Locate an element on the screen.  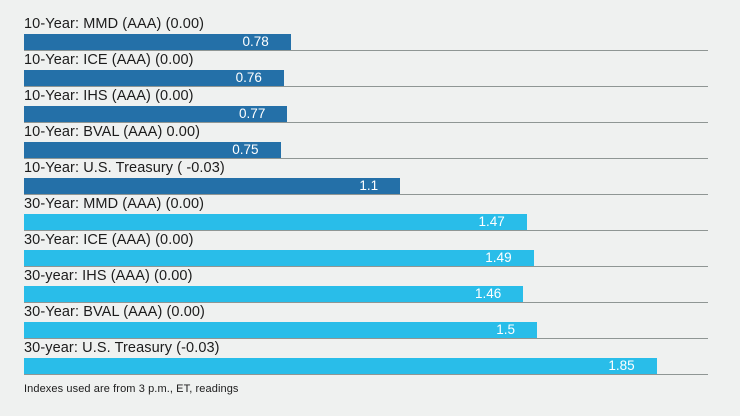
bar-30y-ihs: 1.46 is located at coordinates (274, 294).